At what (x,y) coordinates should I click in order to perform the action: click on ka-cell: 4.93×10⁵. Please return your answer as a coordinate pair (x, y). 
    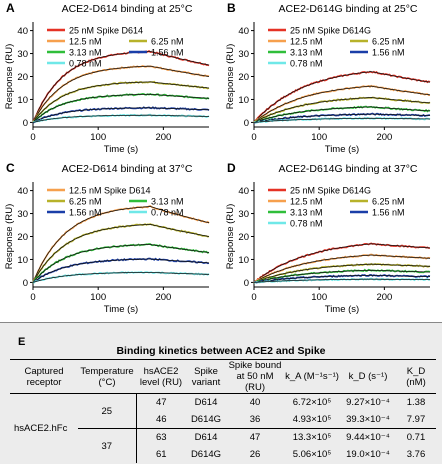
    Looking at the image, I should click on (312, 420).